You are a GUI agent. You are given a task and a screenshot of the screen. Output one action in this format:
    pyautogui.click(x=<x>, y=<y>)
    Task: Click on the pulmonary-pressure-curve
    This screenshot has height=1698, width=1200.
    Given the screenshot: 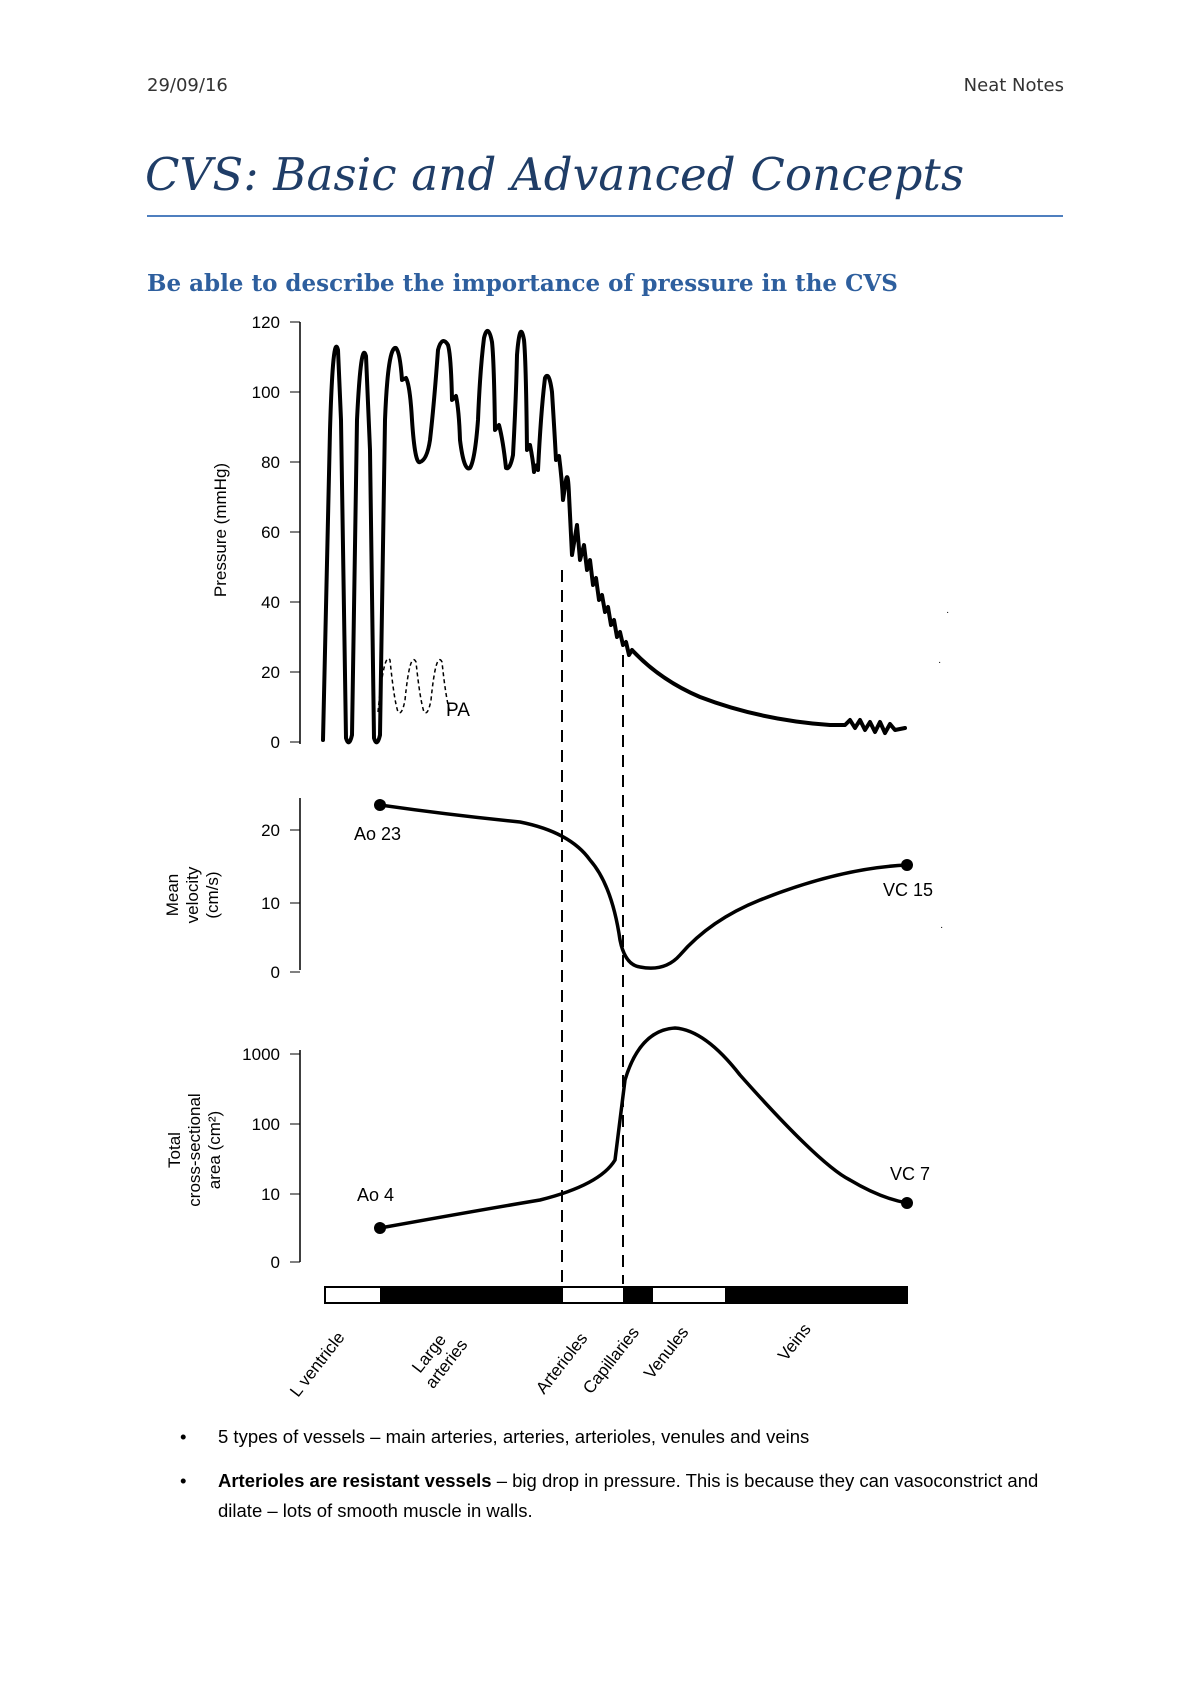 What is the action you would take?
    pyautogui.click(x=414, y=685)
    